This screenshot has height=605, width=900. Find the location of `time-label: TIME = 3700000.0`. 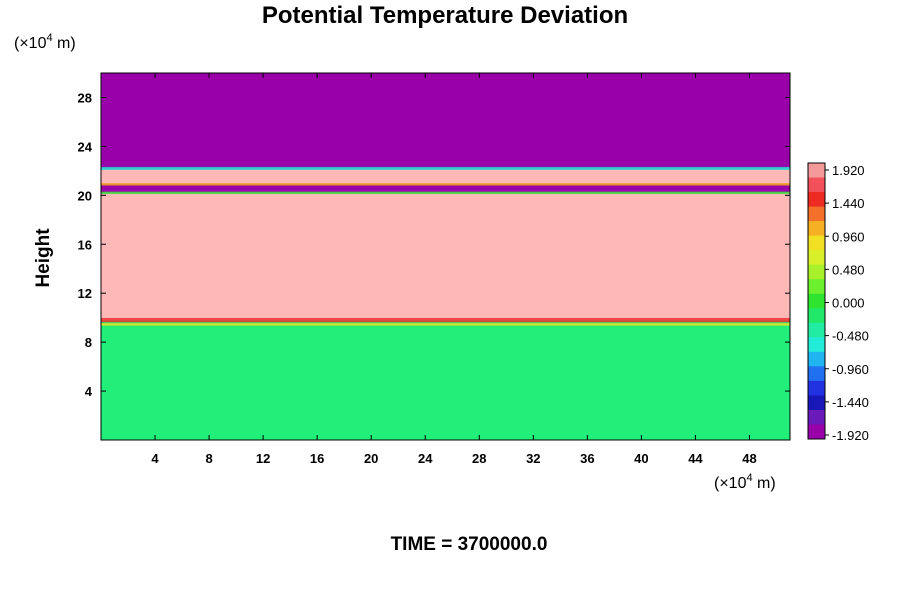

time-label: TIME = 3700000.0 is located at coordinates (469, 544).